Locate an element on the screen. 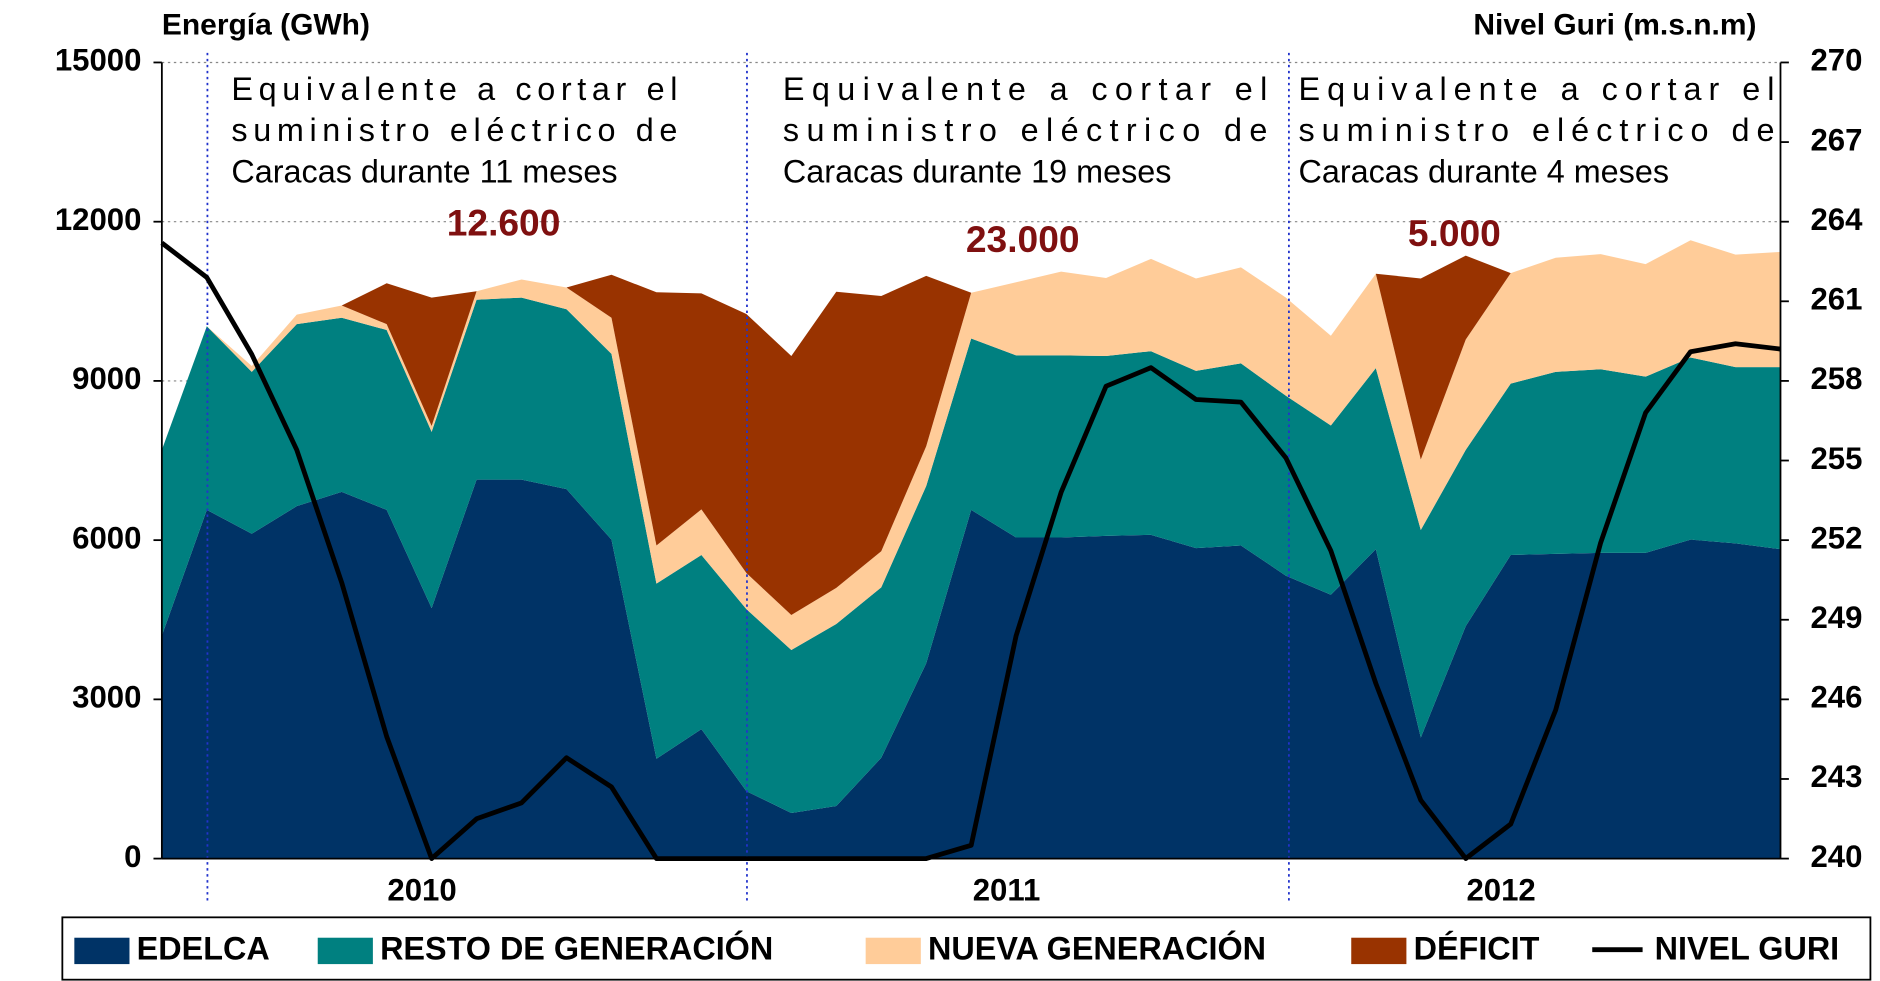  legend-box is located at coordinates (966, 948).